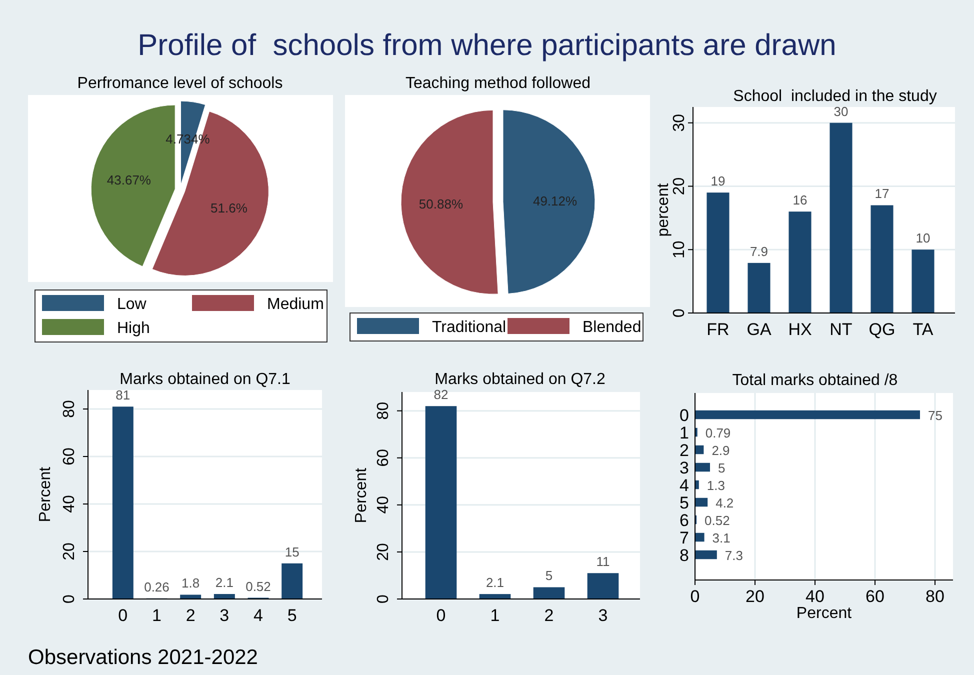  I want to click on x-tick-label: 5, so click(292, 615).